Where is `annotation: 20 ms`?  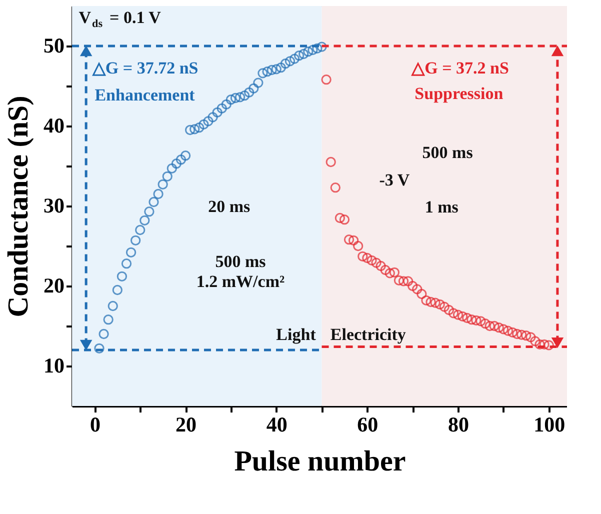 annotation: 20 ms is located at coordinates (229, 206).